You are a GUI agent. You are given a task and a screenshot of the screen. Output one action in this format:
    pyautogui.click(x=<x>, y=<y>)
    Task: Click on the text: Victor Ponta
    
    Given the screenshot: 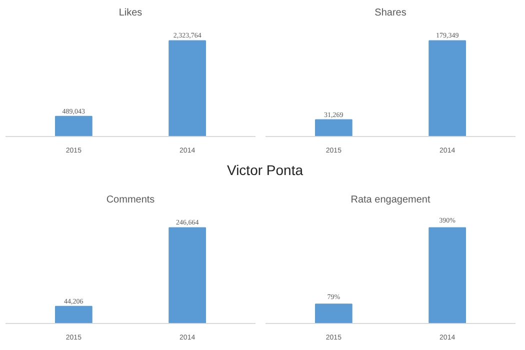 What is the action you would take?
    pyautogui.click(x=264, y=170)
    